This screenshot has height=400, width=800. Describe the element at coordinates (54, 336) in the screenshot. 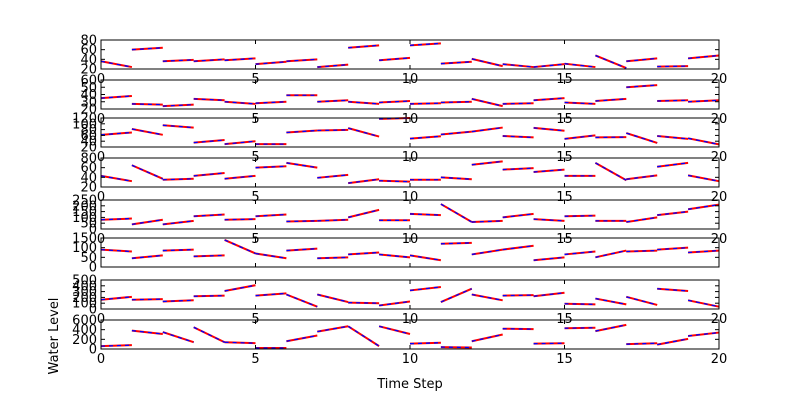

I see `y-axis-label: Water Level` at that location.